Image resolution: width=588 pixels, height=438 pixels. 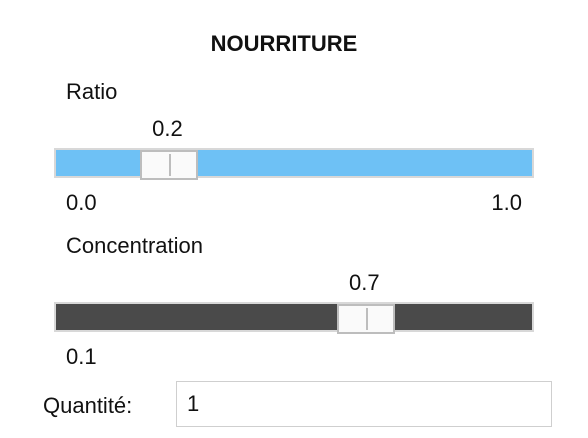 What do you see at coordinates (364, 404) in the screenshot?
I see `quantity-input` at bounding box center [364, 404].